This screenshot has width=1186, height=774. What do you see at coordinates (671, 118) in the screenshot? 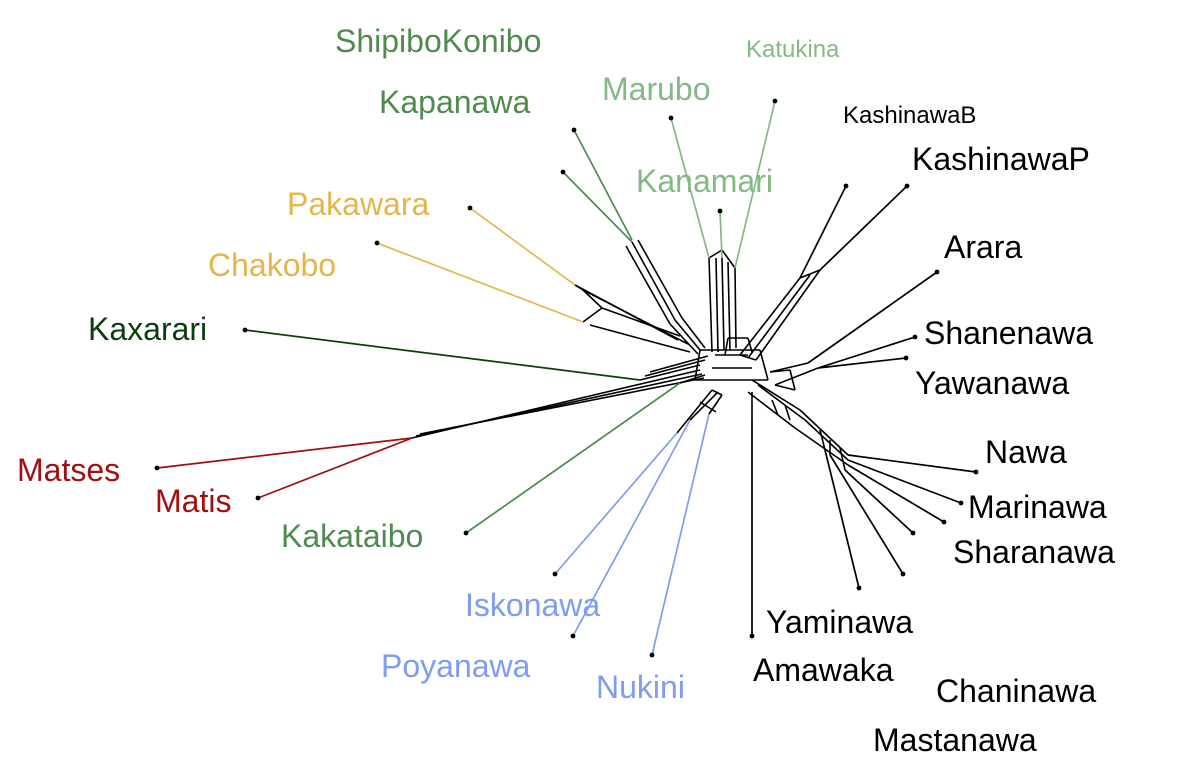
I see `tip-dot-marubo` at bounding box center [671, 118].